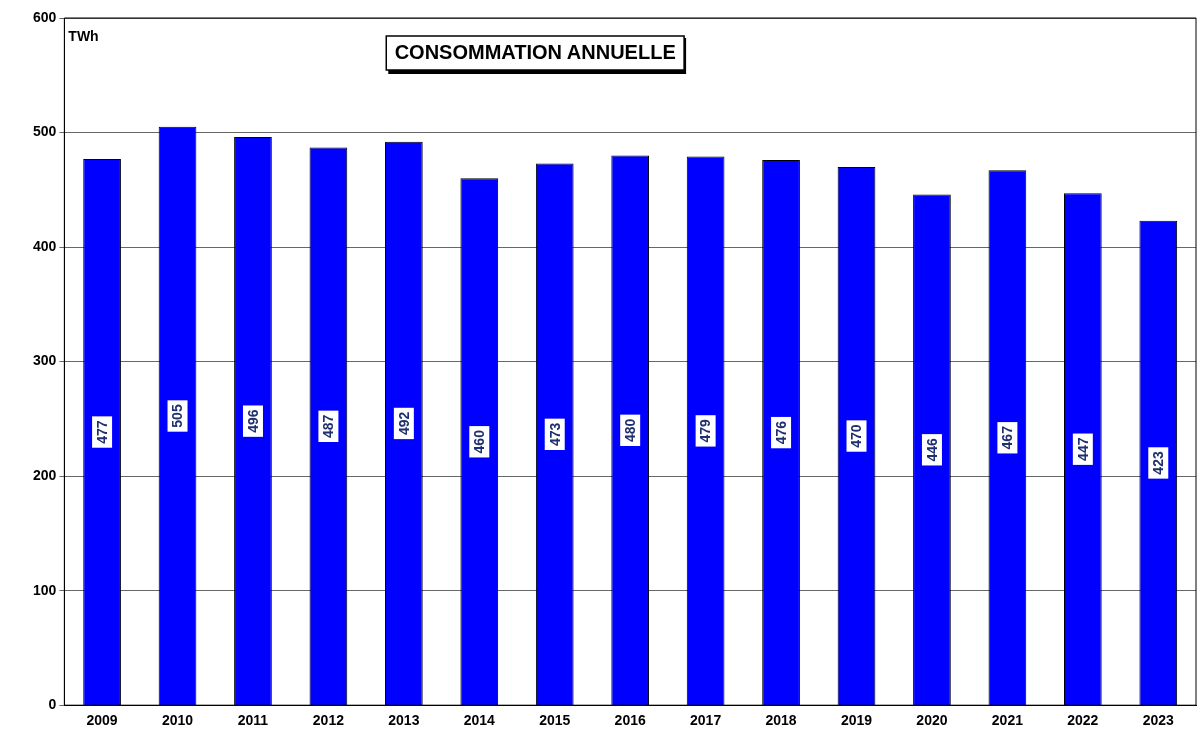  Describe the element at coordinates (781, 720) in the screenshot. I see `x-tick-label: 2018` at that location.